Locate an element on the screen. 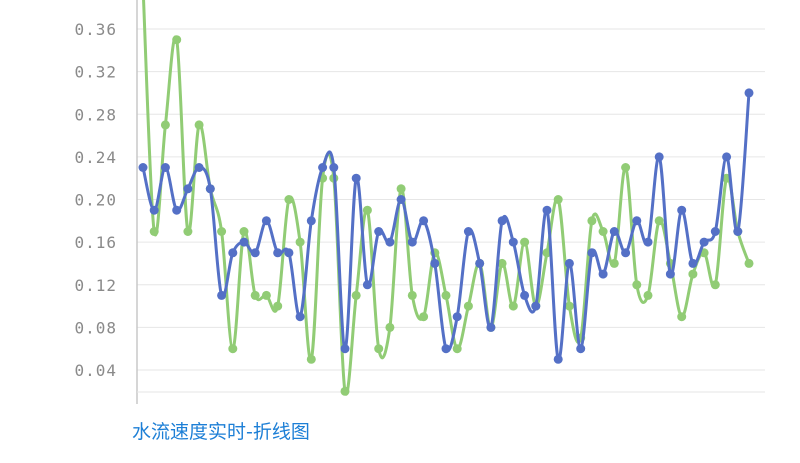 This screenshot has height=463, width=800. y-tick-label: 0.32 is located at coordinates (95, 72).